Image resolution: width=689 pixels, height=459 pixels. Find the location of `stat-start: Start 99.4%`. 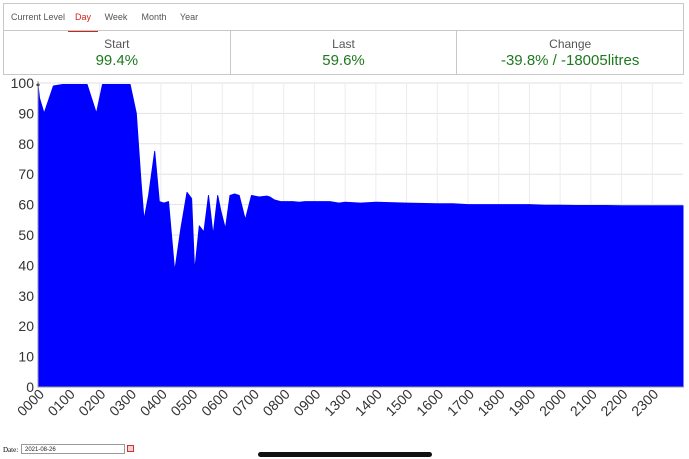

stat-start: Start 99.4% is located at coordinates (117, 52).